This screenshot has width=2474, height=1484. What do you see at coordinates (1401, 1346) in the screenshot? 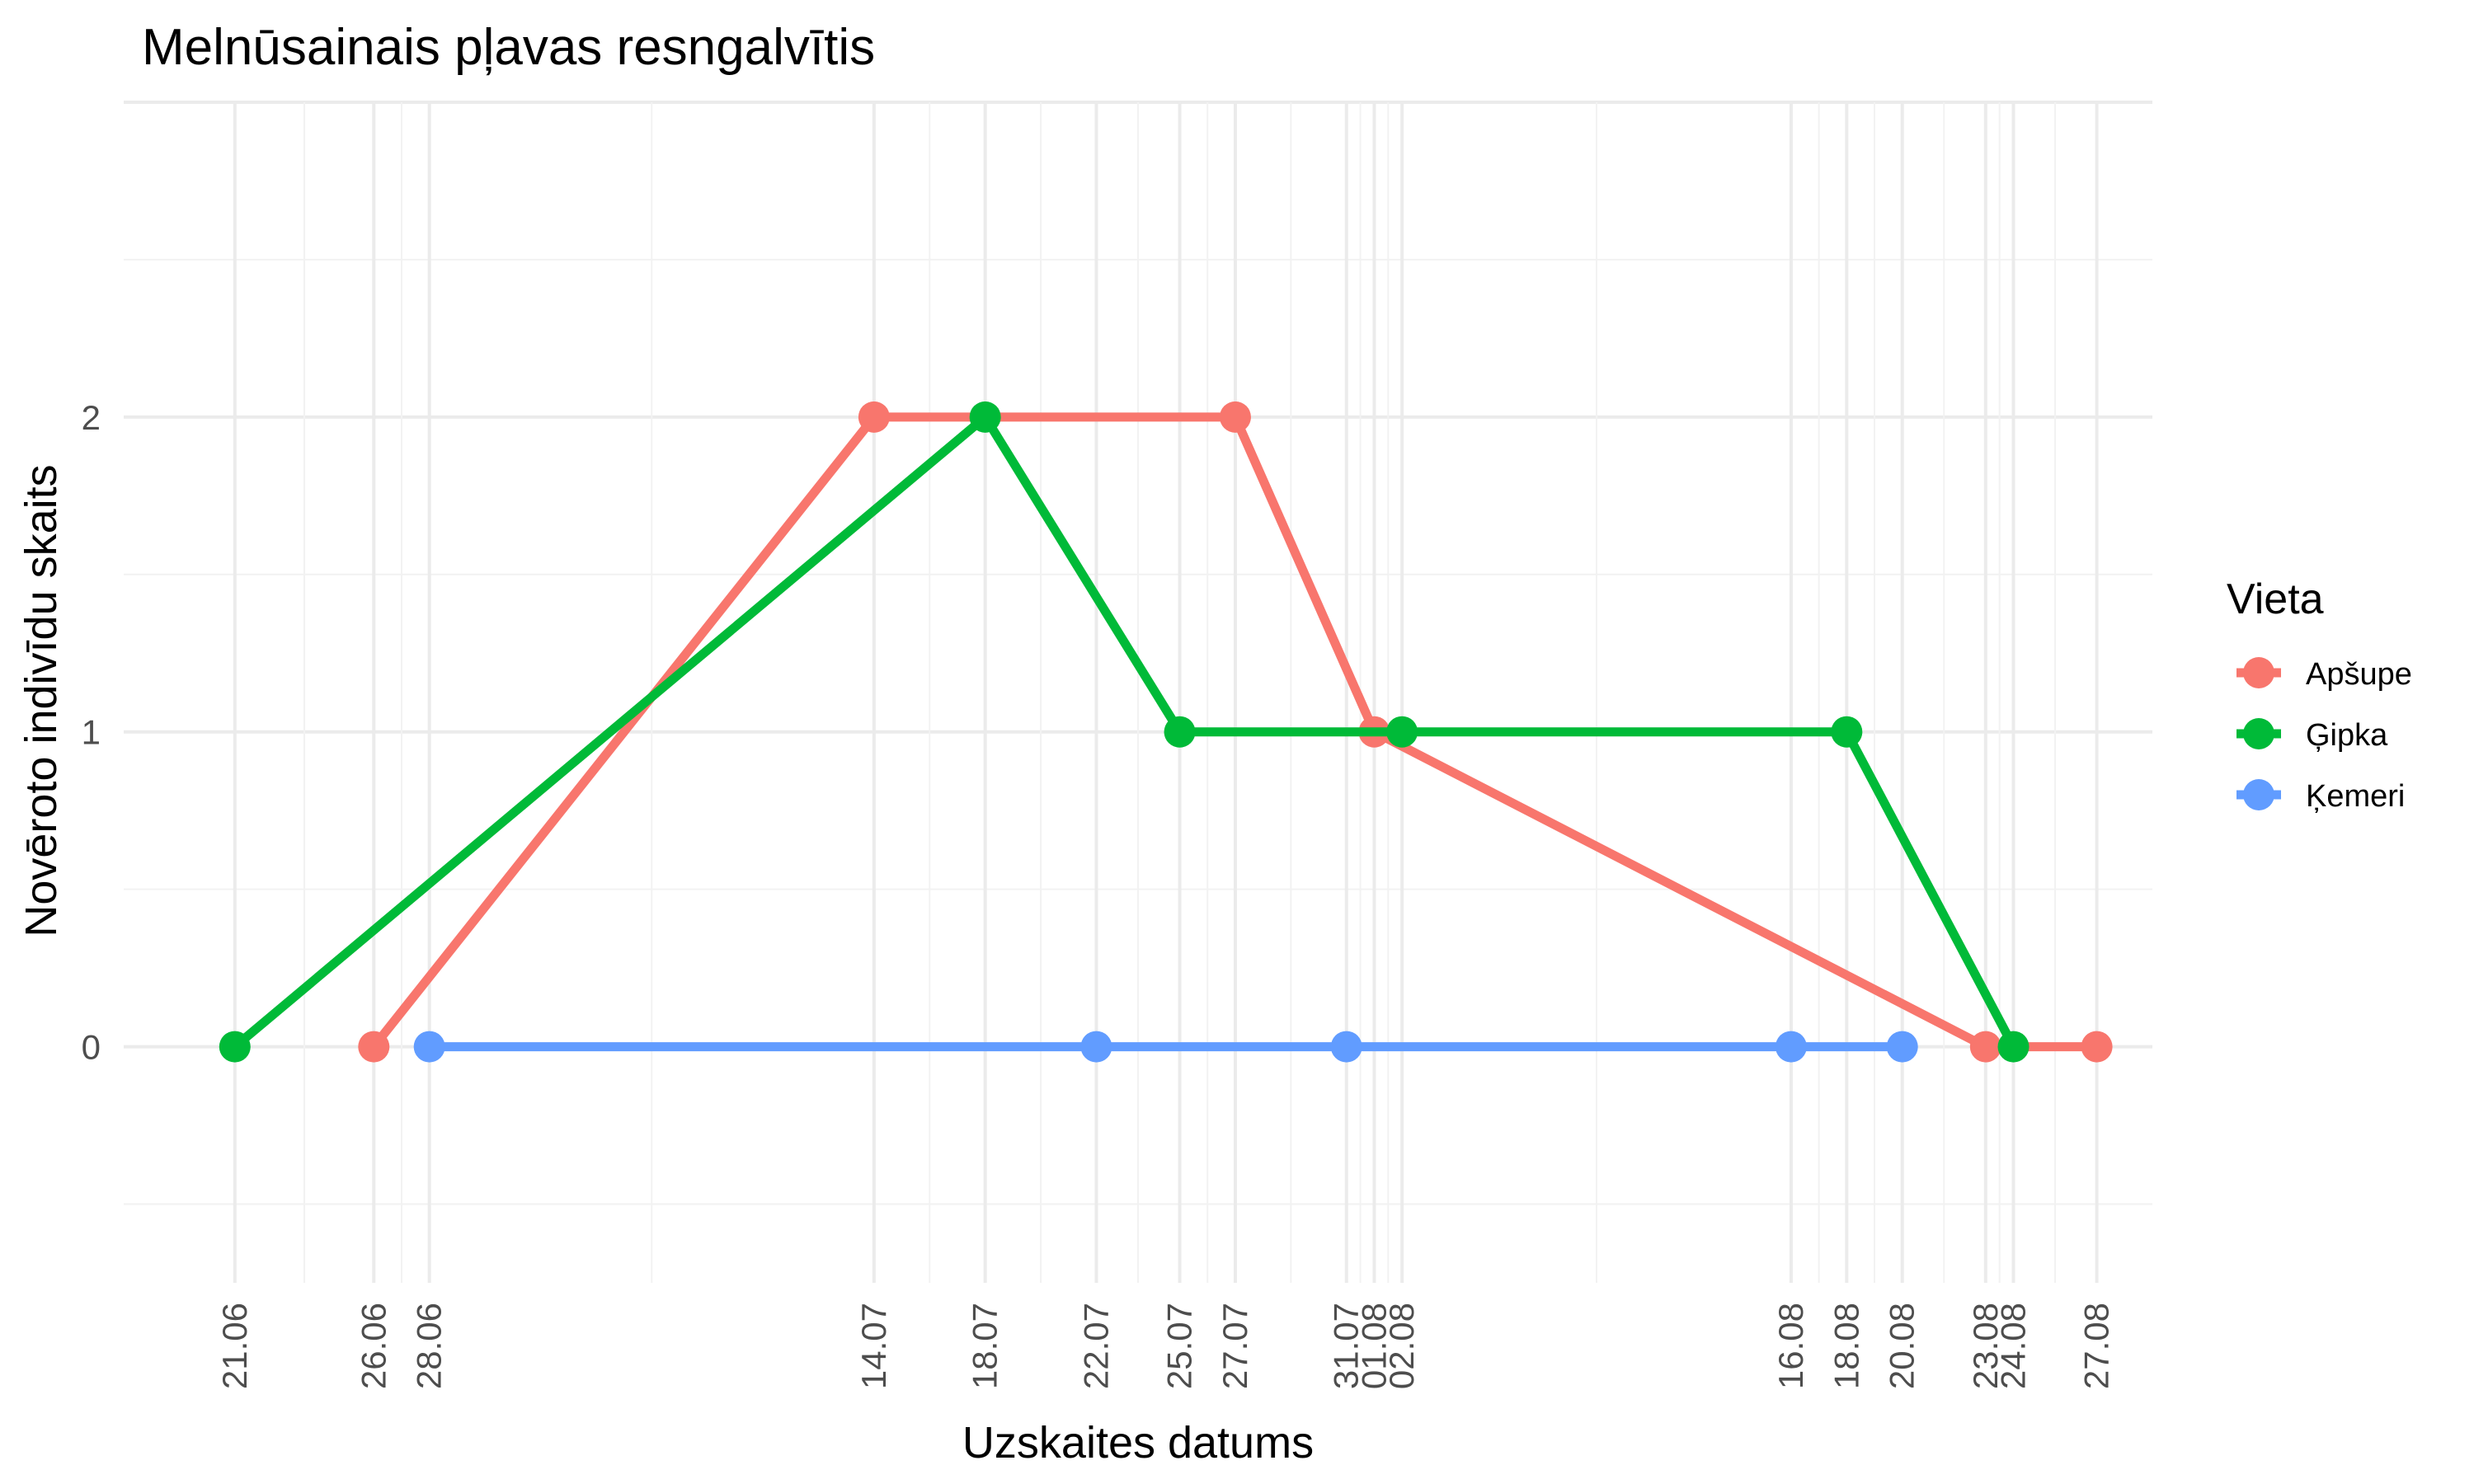
I see `x-tick-label: 02.08` at bounding box center [1401, 1346].